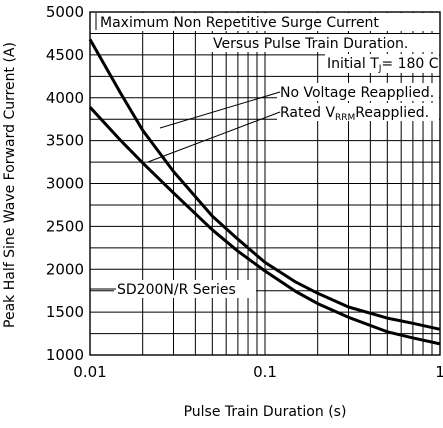  I want to click on x-tick-label: 0.1, so click(265, 372).